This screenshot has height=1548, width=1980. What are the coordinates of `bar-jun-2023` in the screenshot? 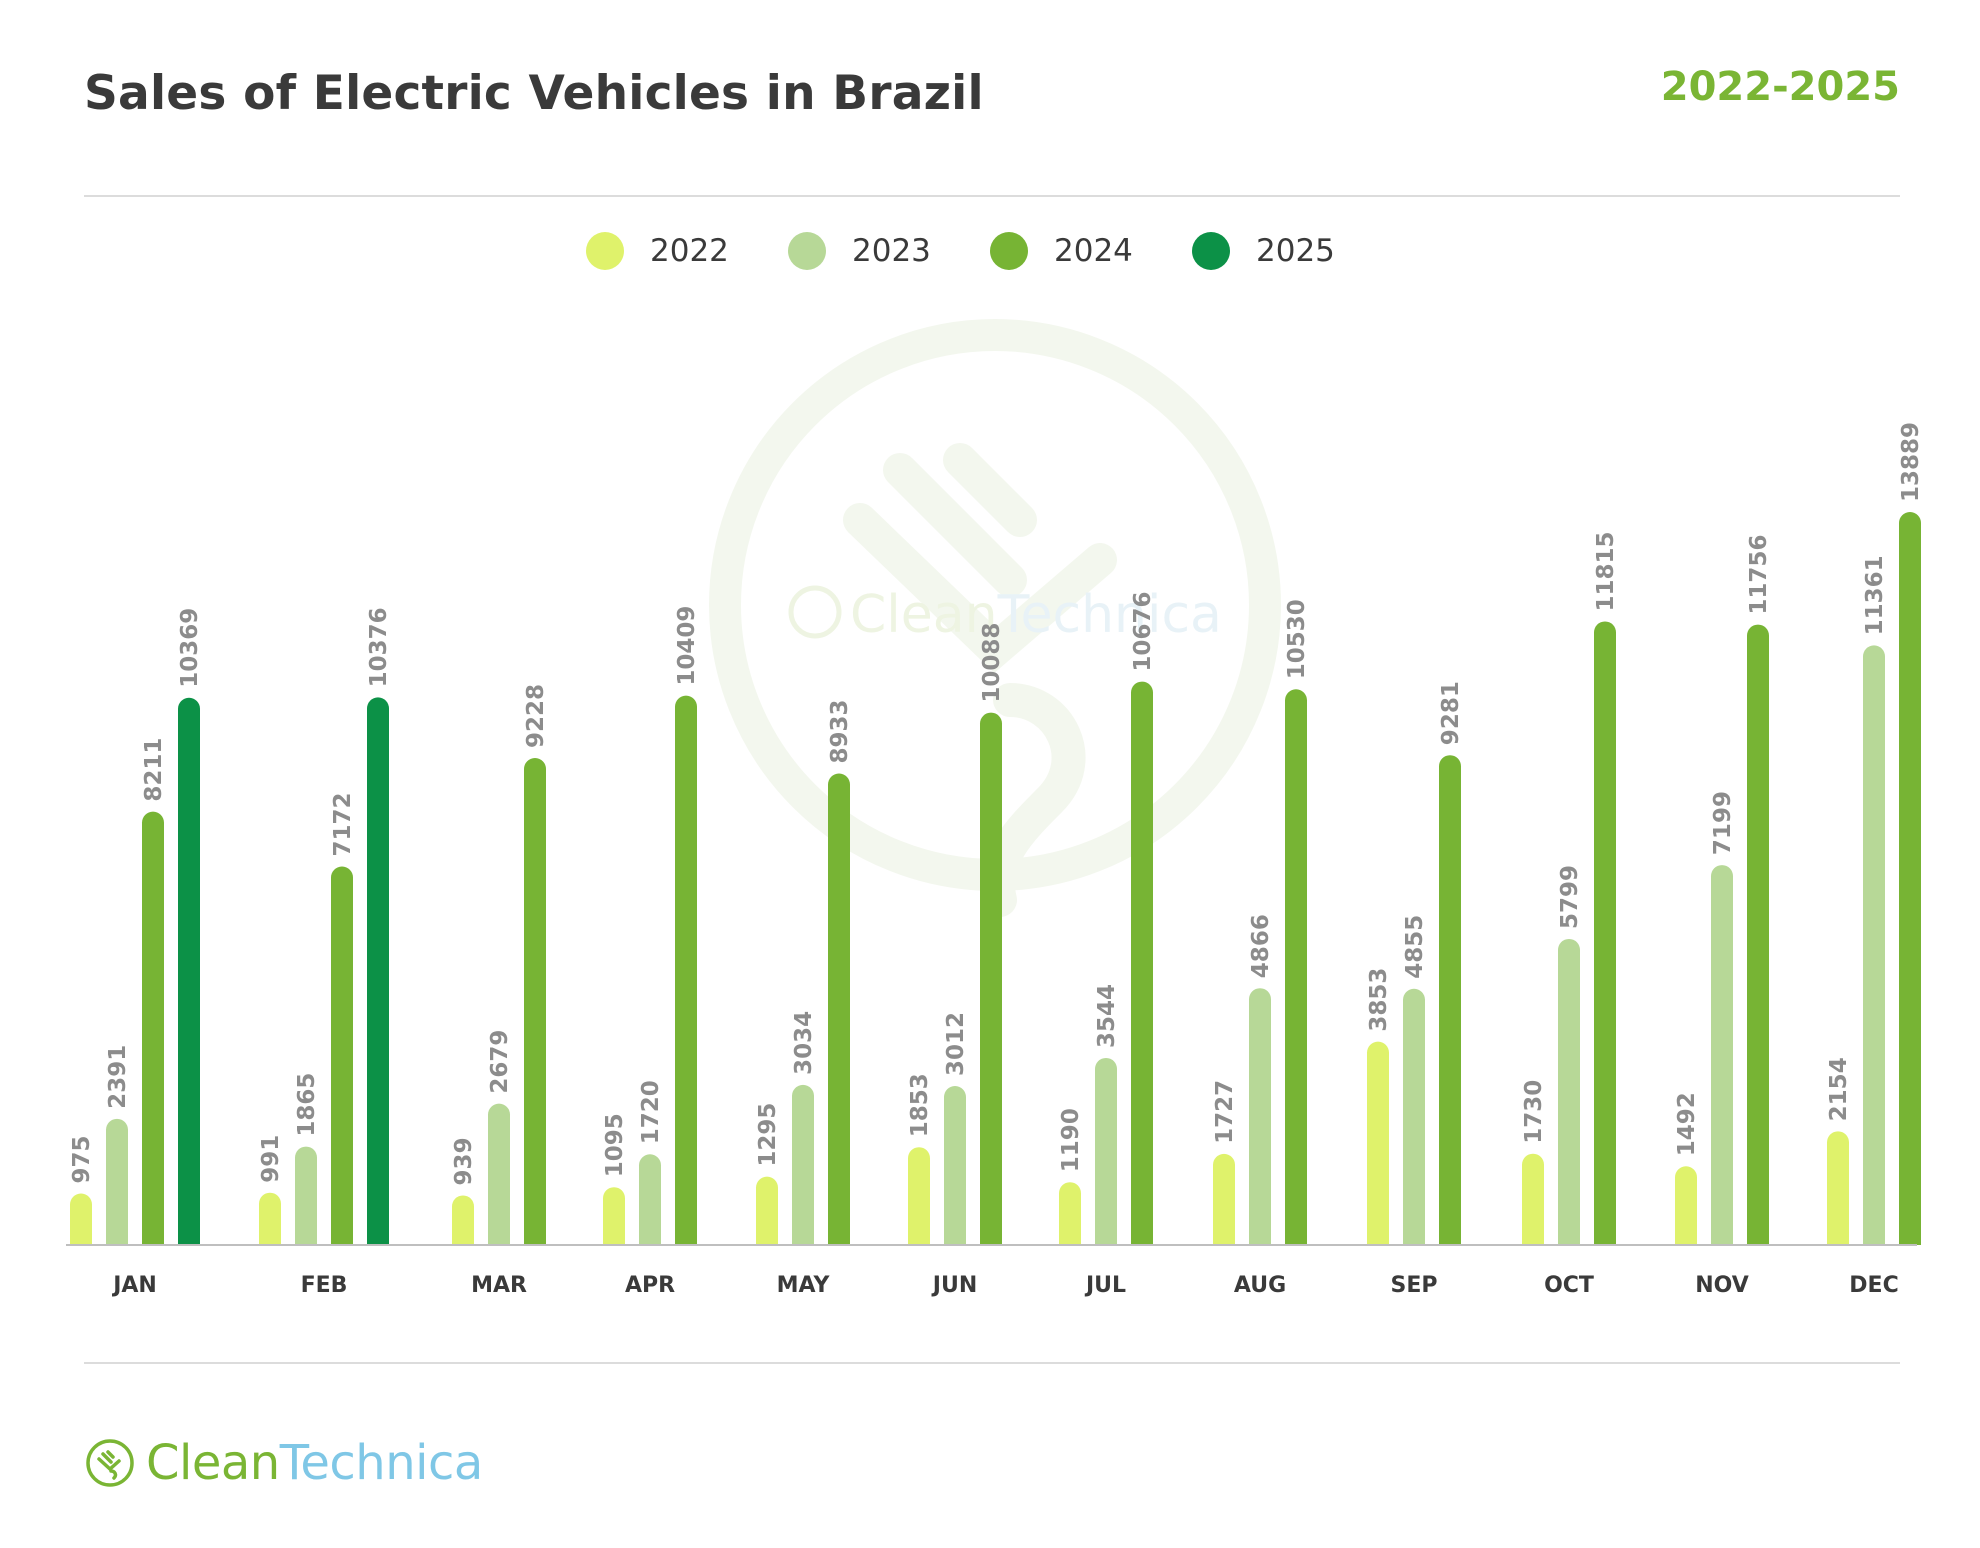 It's located at (955, 1165).